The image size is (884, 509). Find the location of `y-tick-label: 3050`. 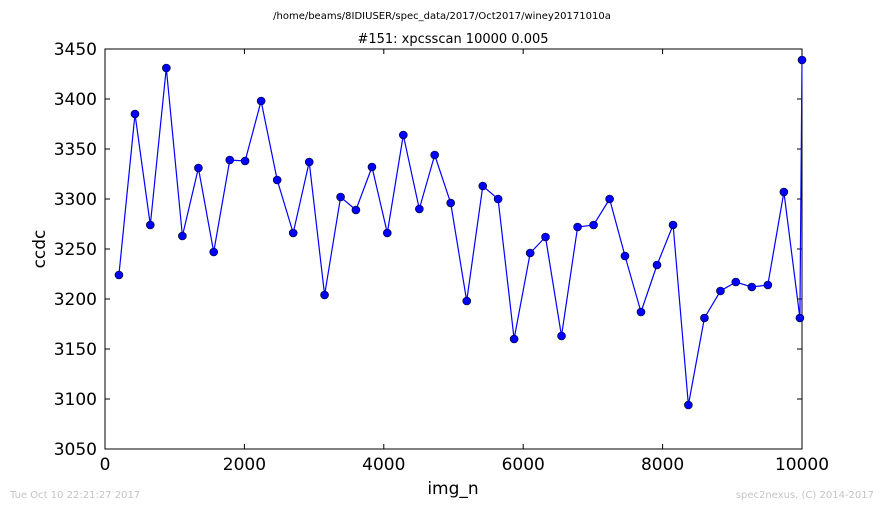

y-tick-label: 3050 is located at coordinates (75, 450).